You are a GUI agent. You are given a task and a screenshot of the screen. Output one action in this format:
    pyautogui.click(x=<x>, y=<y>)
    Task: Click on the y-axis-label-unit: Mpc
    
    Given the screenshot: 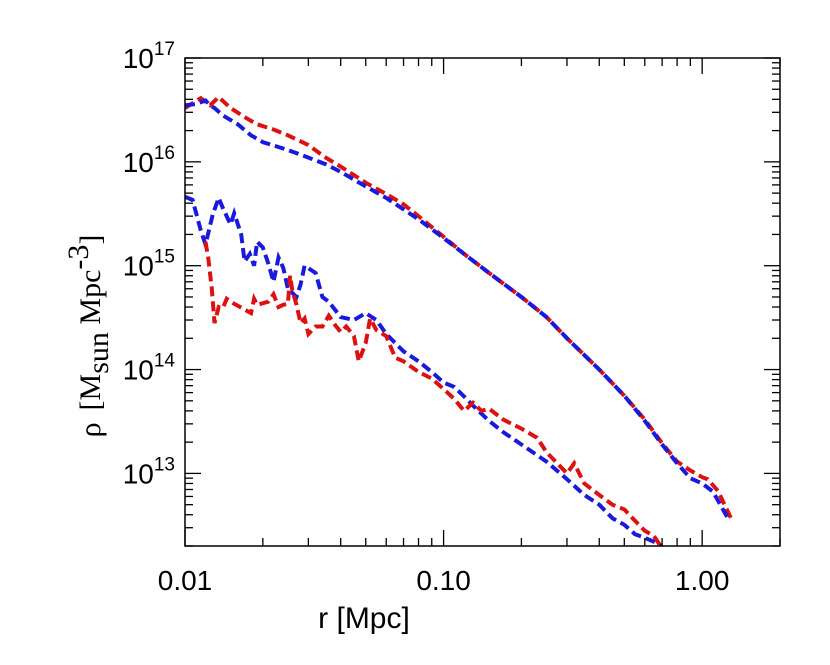 What is the action you would take?
    pyautogui.click(x=90, y=301)
    